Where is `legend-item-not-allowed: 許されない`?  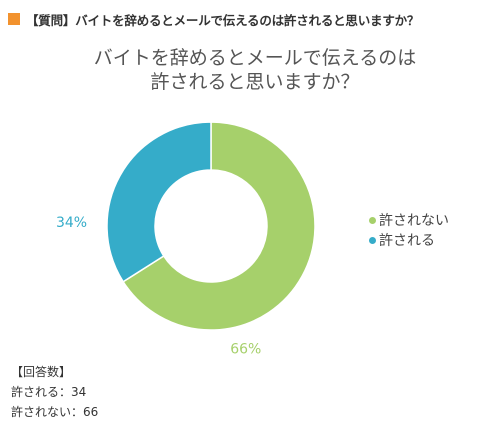
legend-item-not-allowed: 許されない is located at coordinates (409, 220).